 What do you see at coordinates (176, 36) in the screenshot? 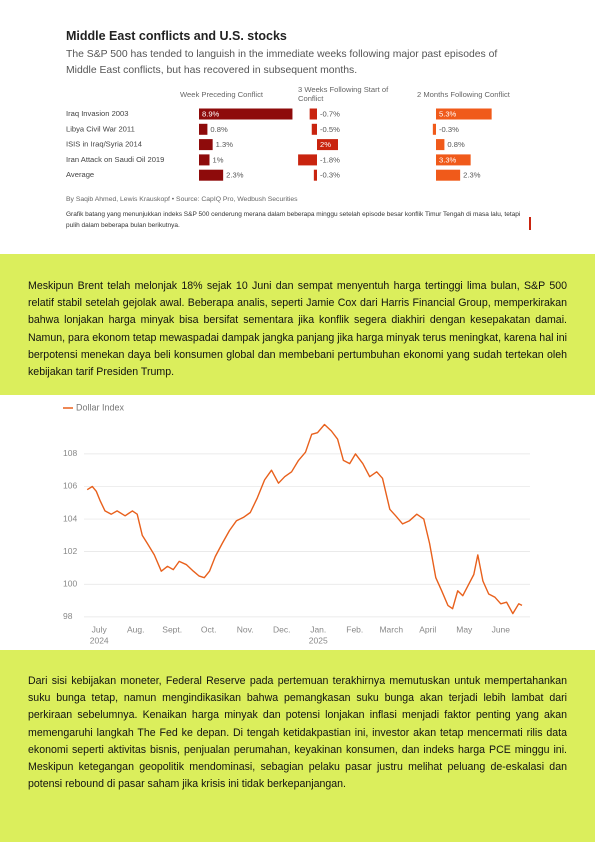
I see `chart-title: Middle East conflicts and U.S. stocks` at bounding box center [176, 36].